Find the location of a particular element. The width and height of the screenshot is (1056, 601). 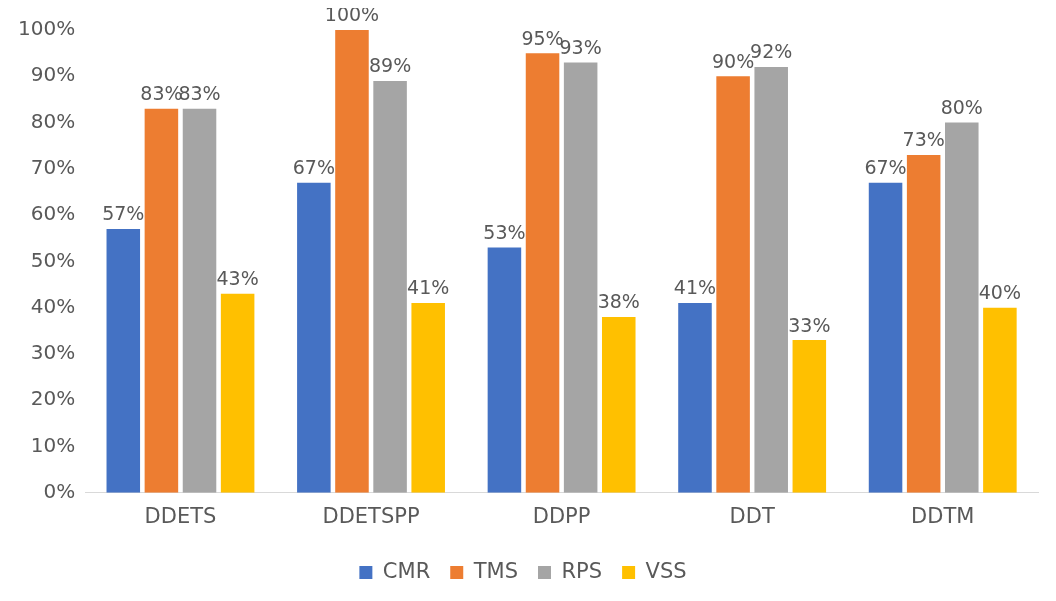

data-label: 89% is located at coordinates (390, 65).